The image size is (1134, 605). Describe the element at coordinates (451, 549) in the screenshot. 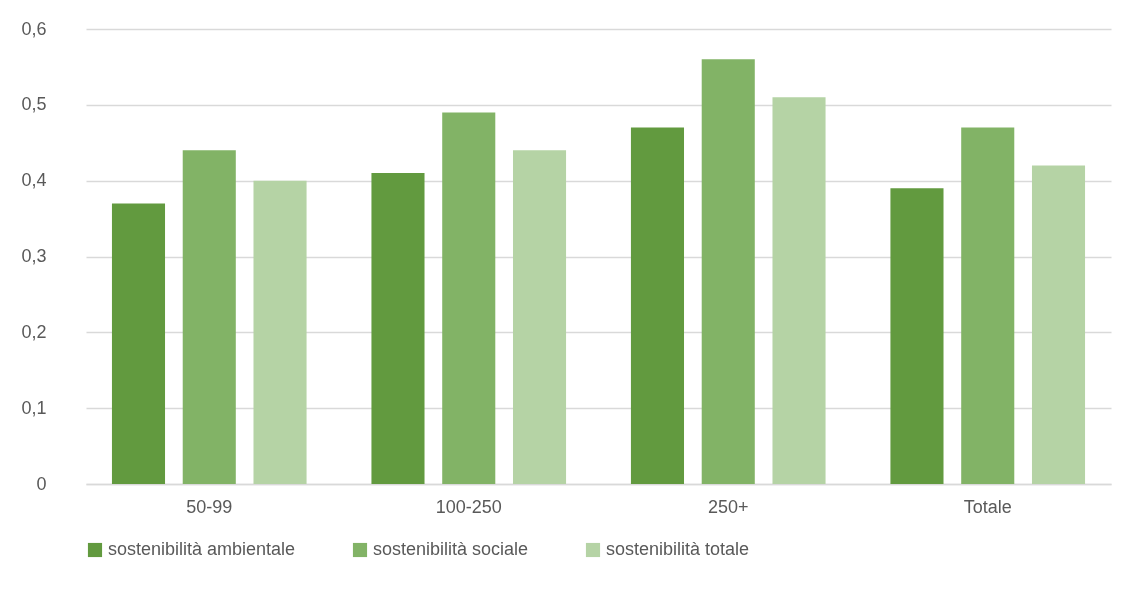

I see `legend-label: sostenibilità sociale` at that location.